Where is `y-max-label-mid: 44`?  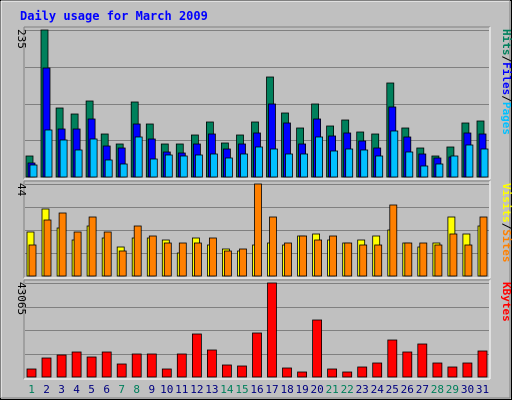
y-max-label-mid: 44 is located at coordinates (21, 190).